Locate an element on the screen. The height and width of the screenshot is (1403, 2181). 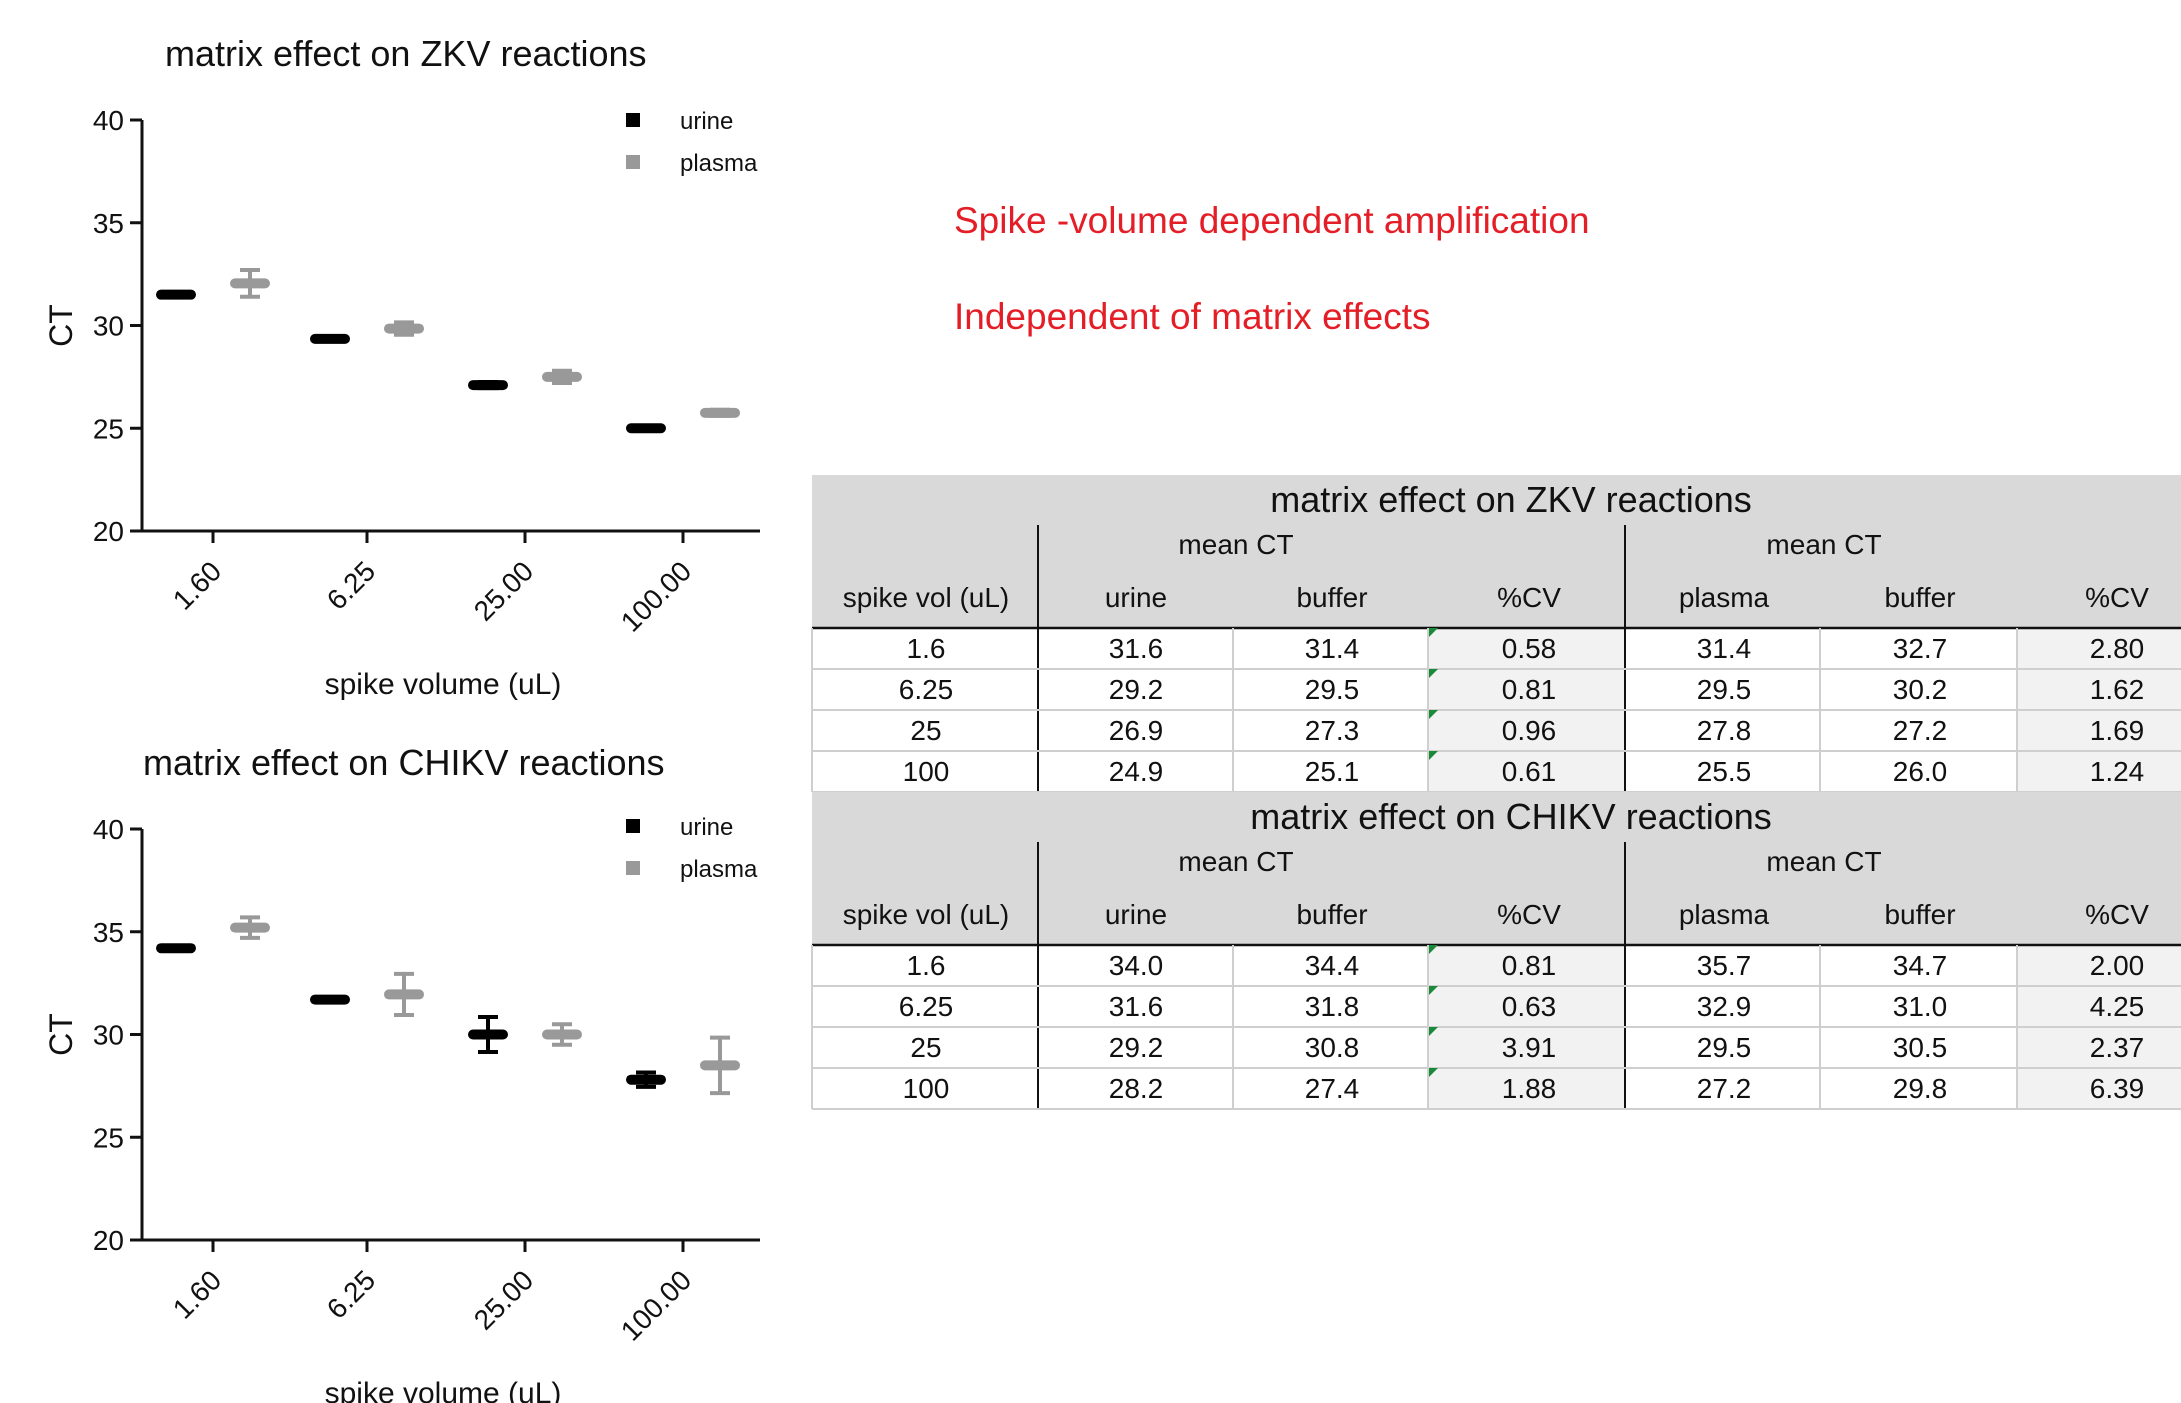
table-cell: 26.0 is located at coordinates (1920, 771).